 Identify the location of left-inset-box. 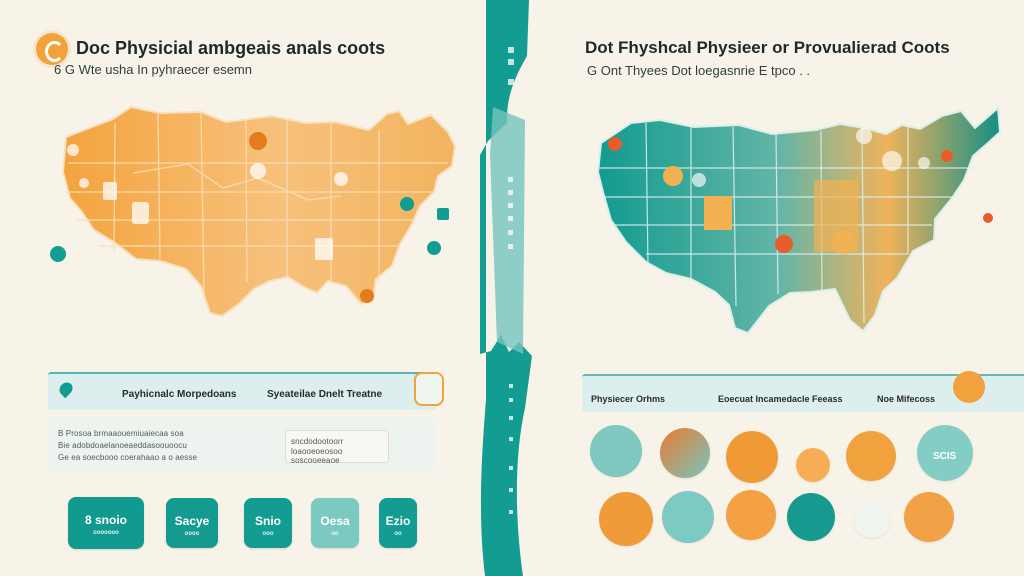
(337, 446).